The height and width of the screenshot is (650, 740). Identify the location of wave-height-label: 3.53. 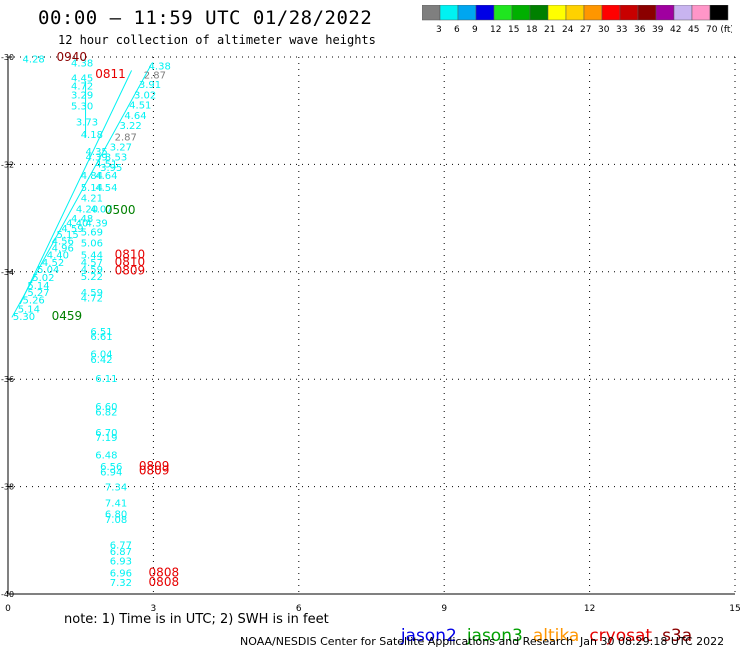
(116, 157).